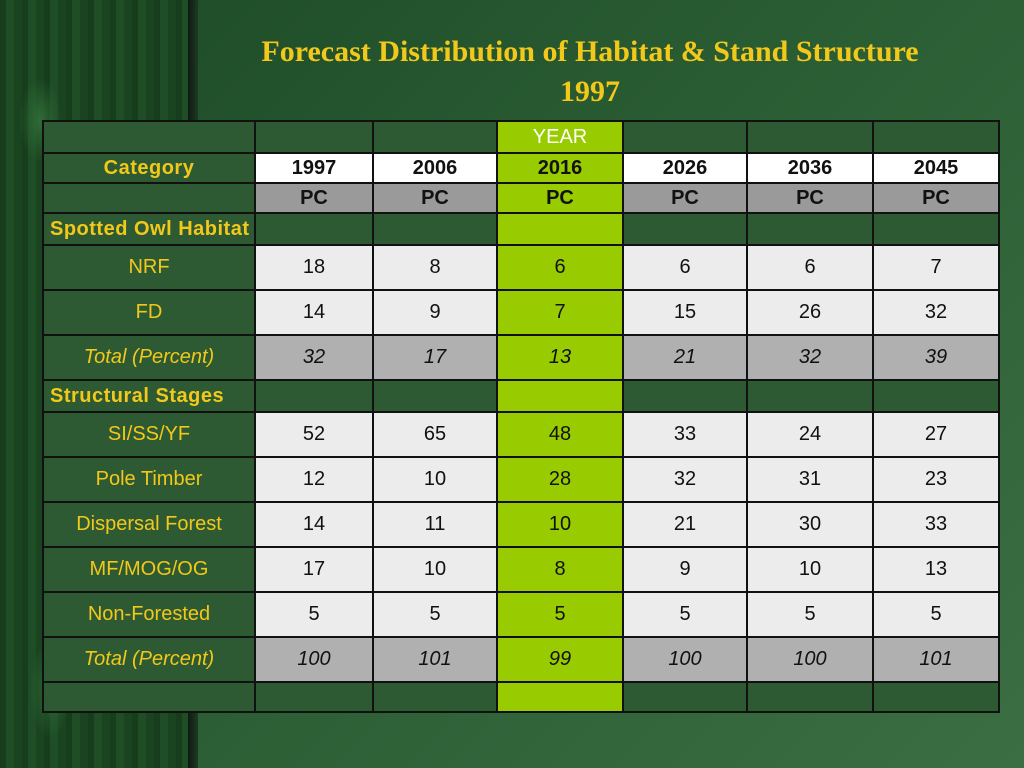 The image size is (1024, 768). What do you see at coordinates (810, 524) in the screenshot?
I see `value-cell: 30` at bounding box center [810, 524].